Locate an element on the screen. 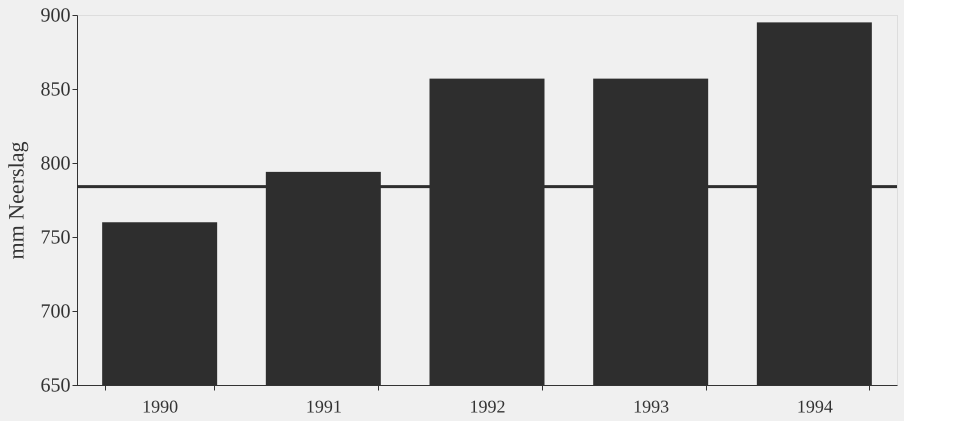 The height and width of the screenshot is (448, 964). y-tick-label: 850 is located at coordinates (55, 89).